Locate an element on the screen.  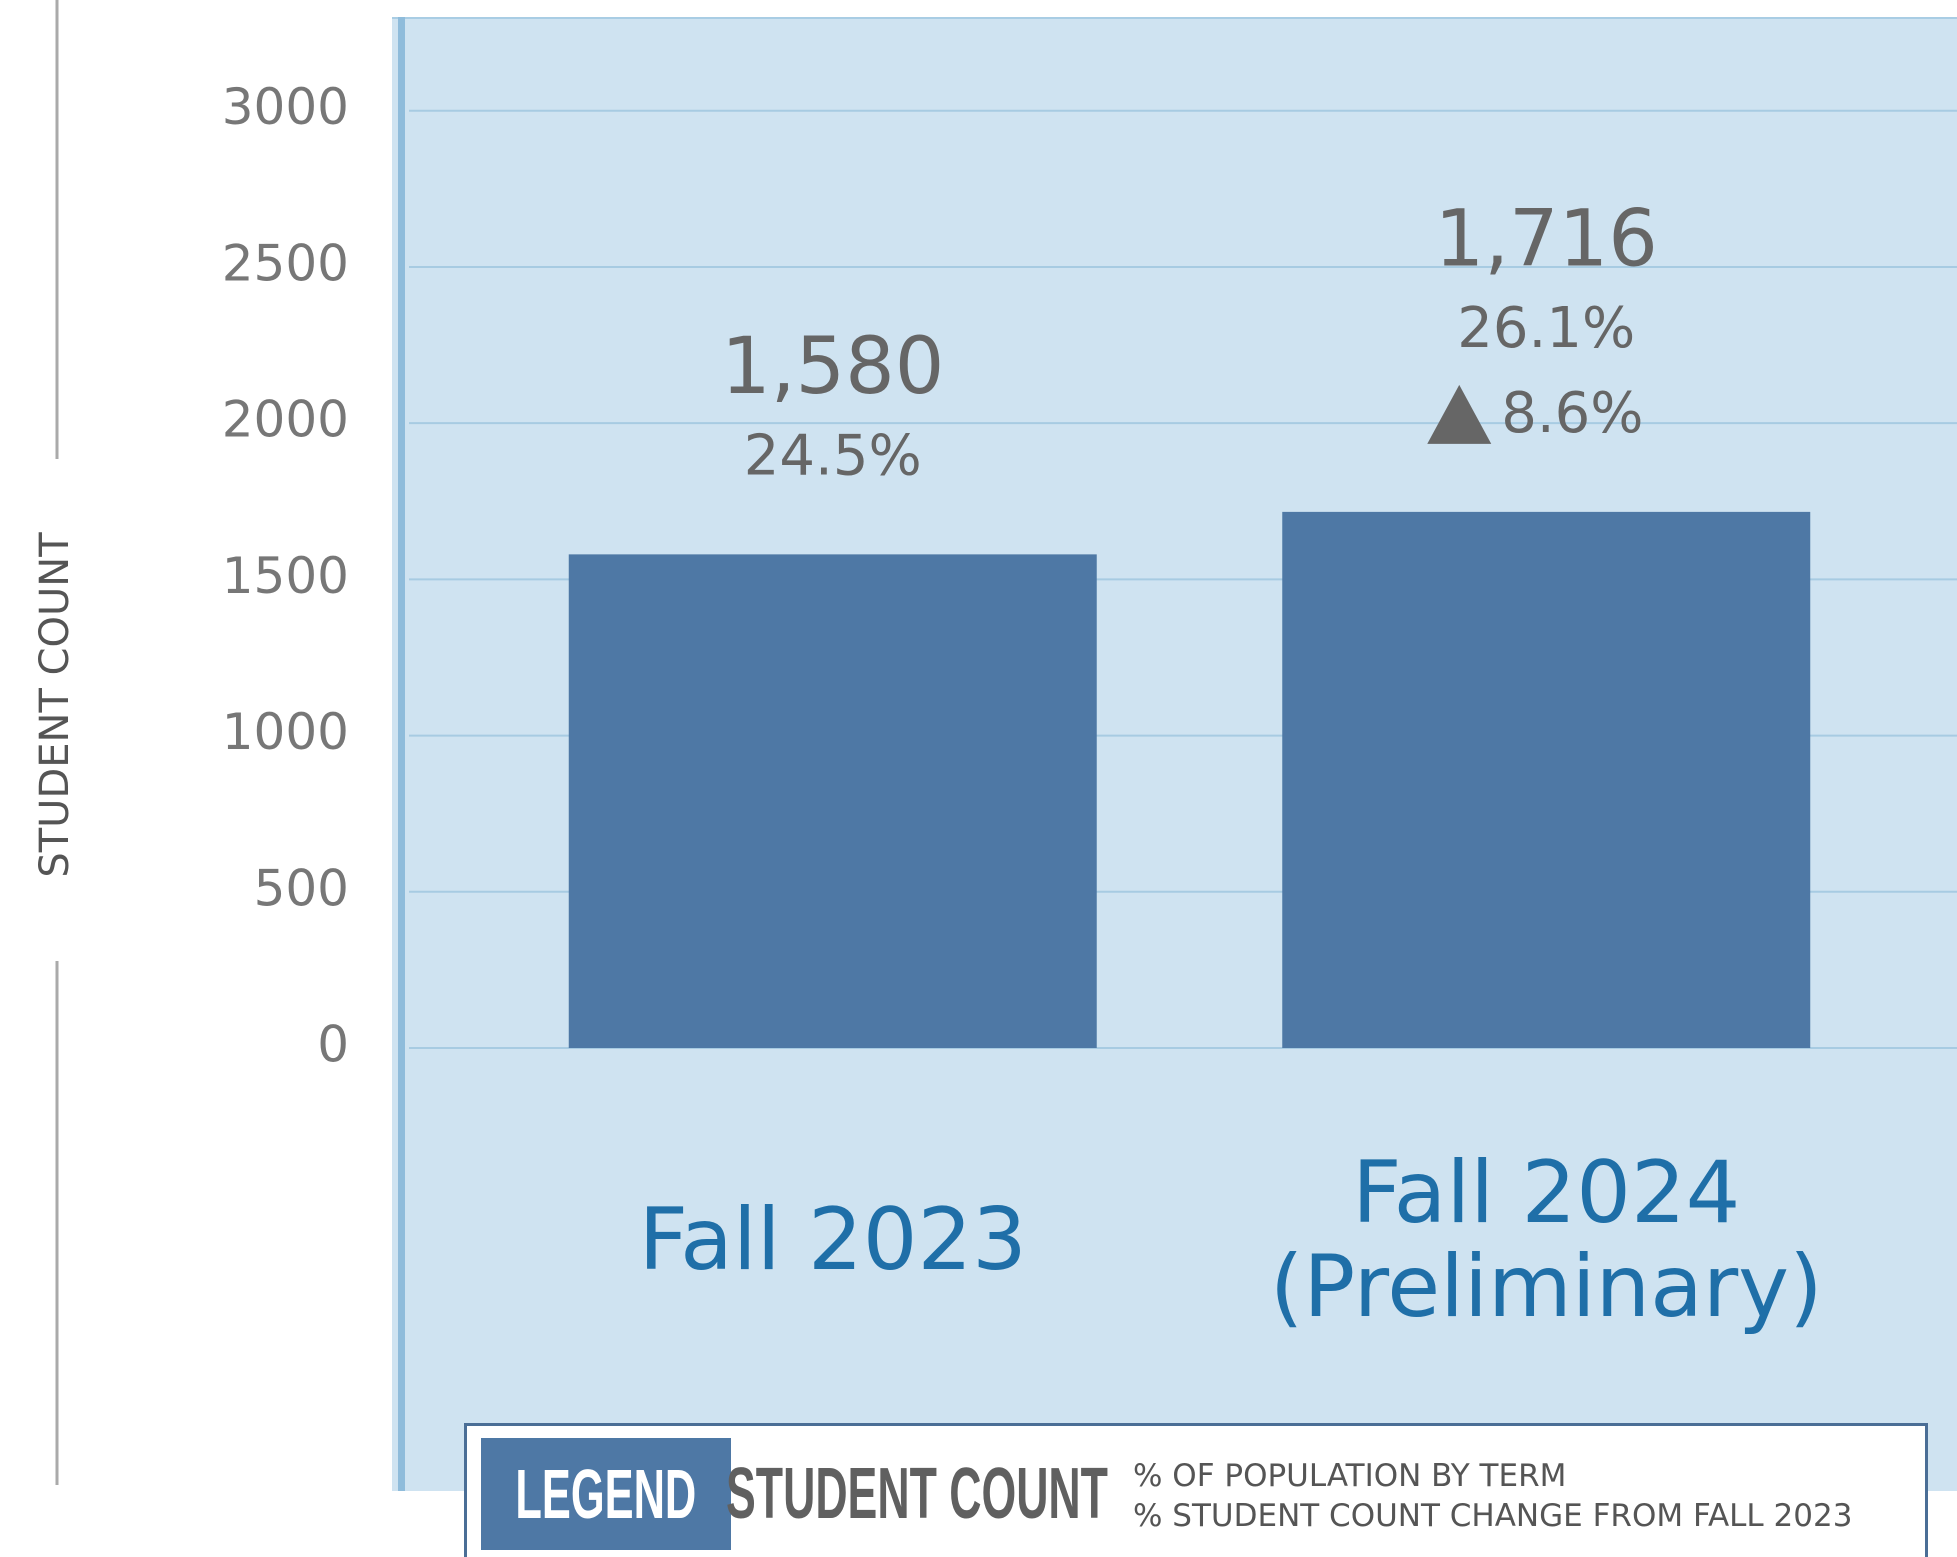
y-tick-label: 1500 is located at coordinates (285, 576).